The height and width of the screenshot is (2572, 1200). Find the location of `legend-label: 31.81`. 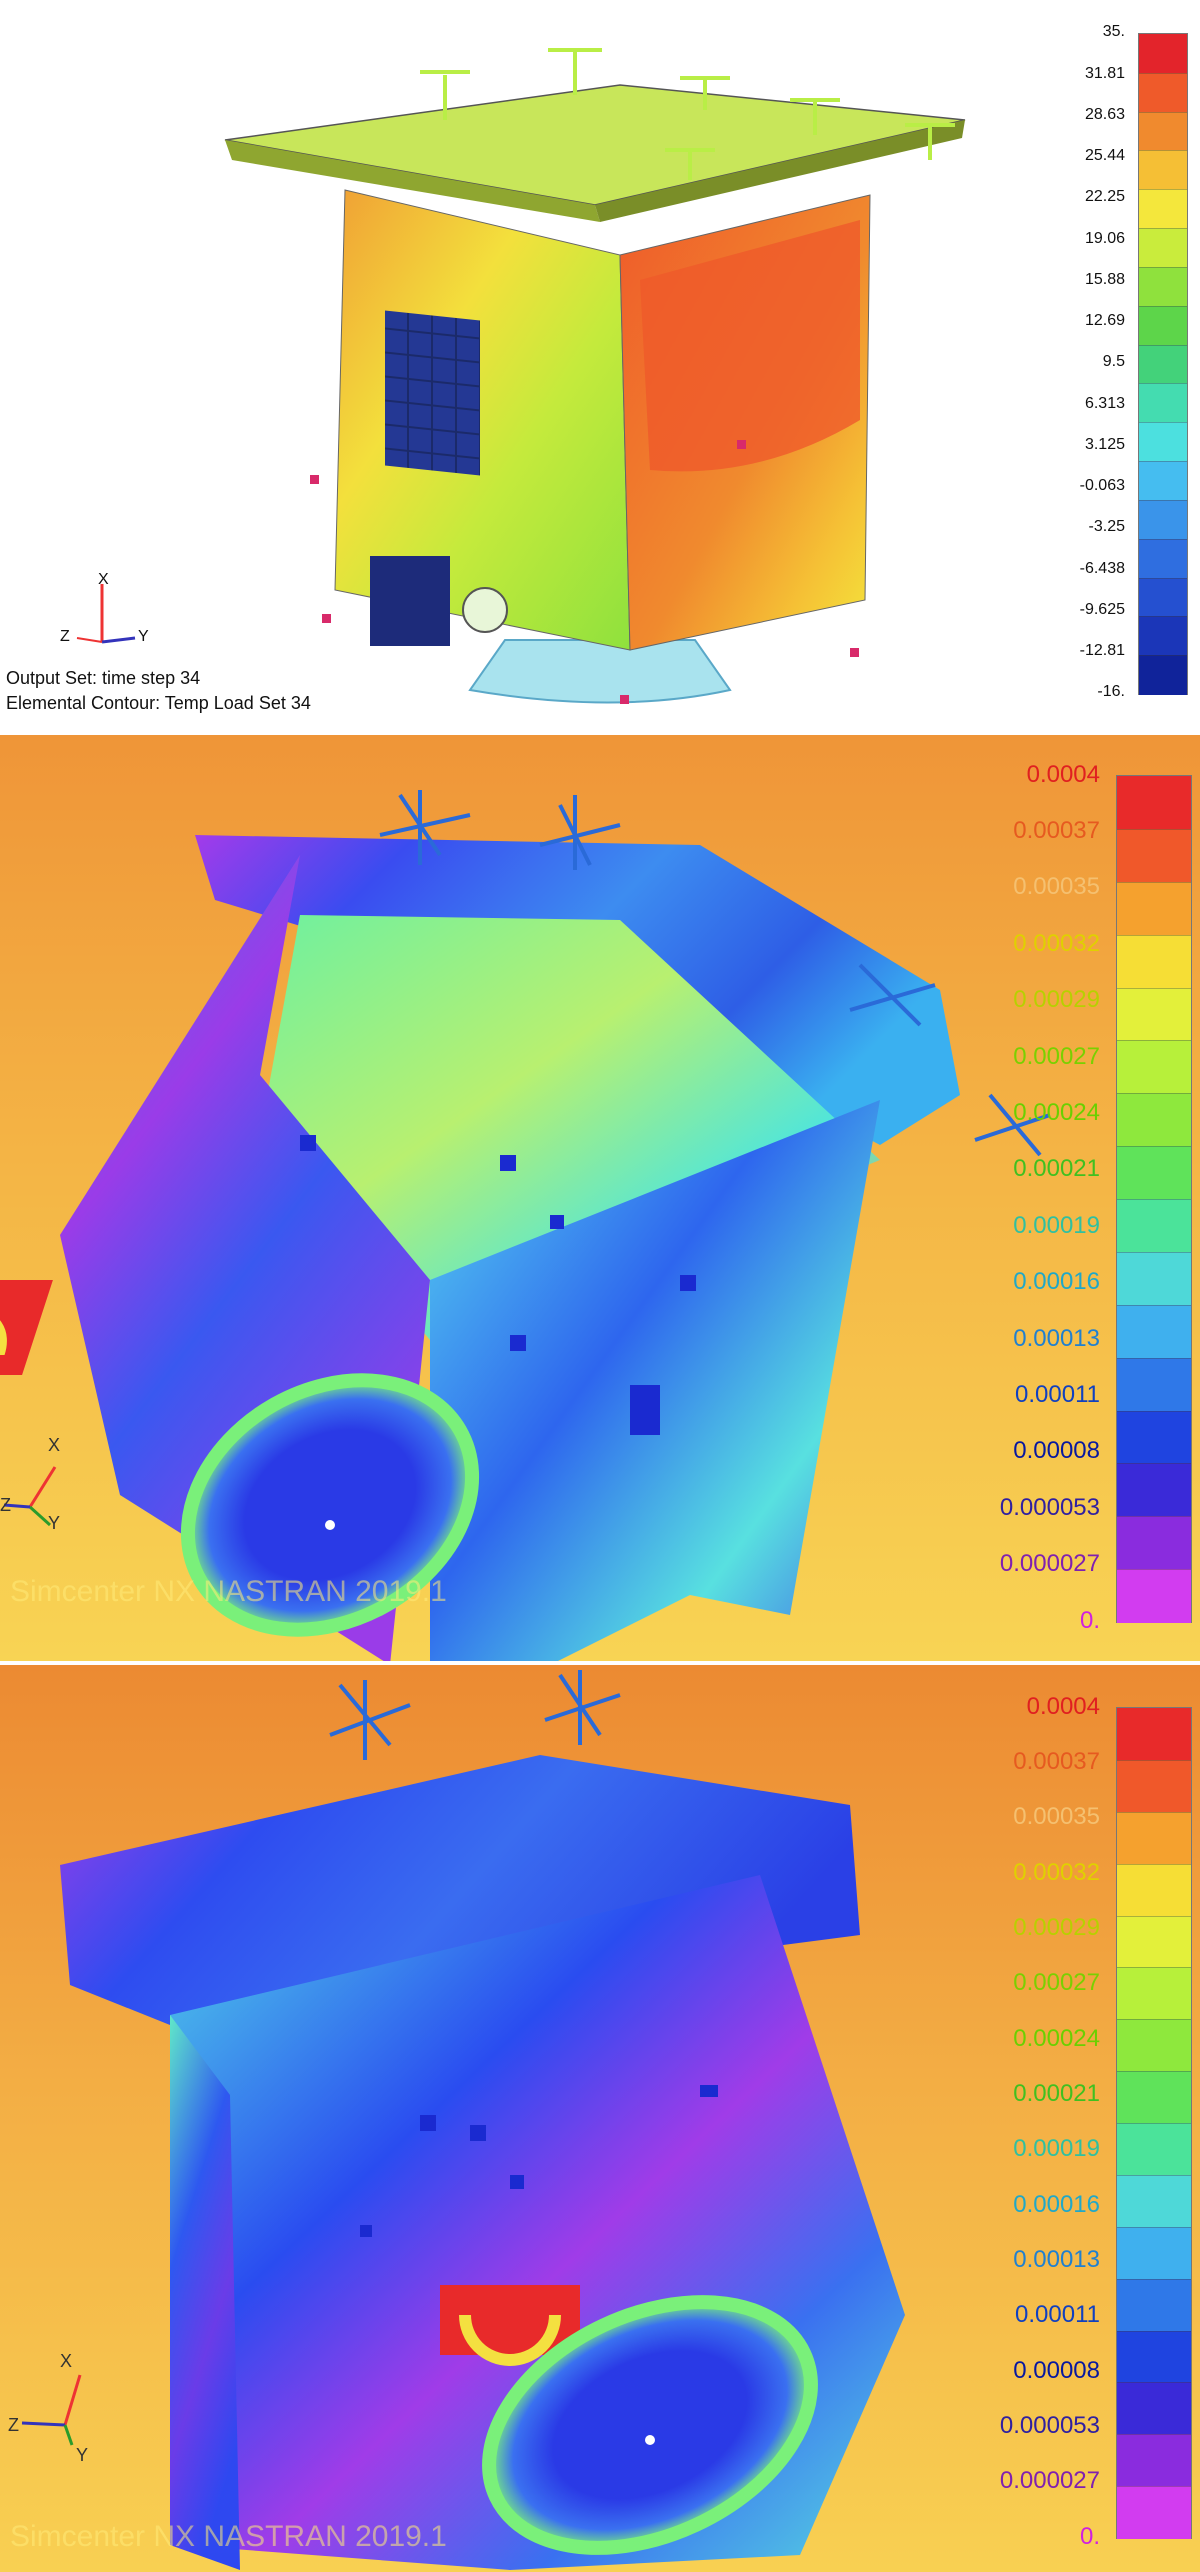

legend-label: 31.81 is located at coordinates (1104, 73).